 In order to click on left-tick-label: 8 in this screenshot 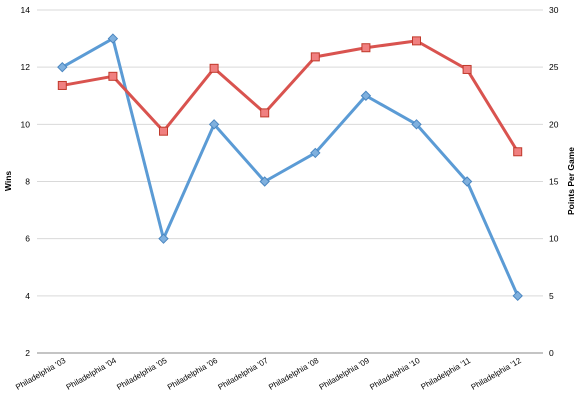, I will do `click(27, 182)`.